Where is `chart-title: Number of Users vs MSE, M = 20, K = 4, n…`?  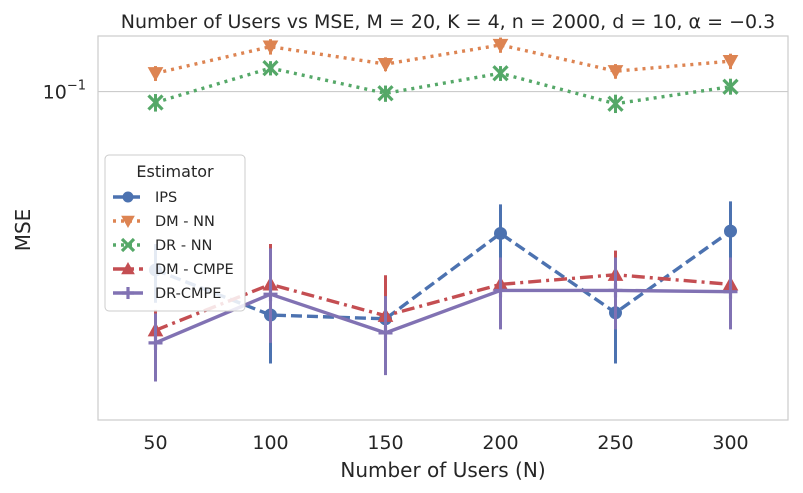
chart-title: Number of Users vs MSE, M = 20, K = 4, n… is located at coordinates (448, 22).